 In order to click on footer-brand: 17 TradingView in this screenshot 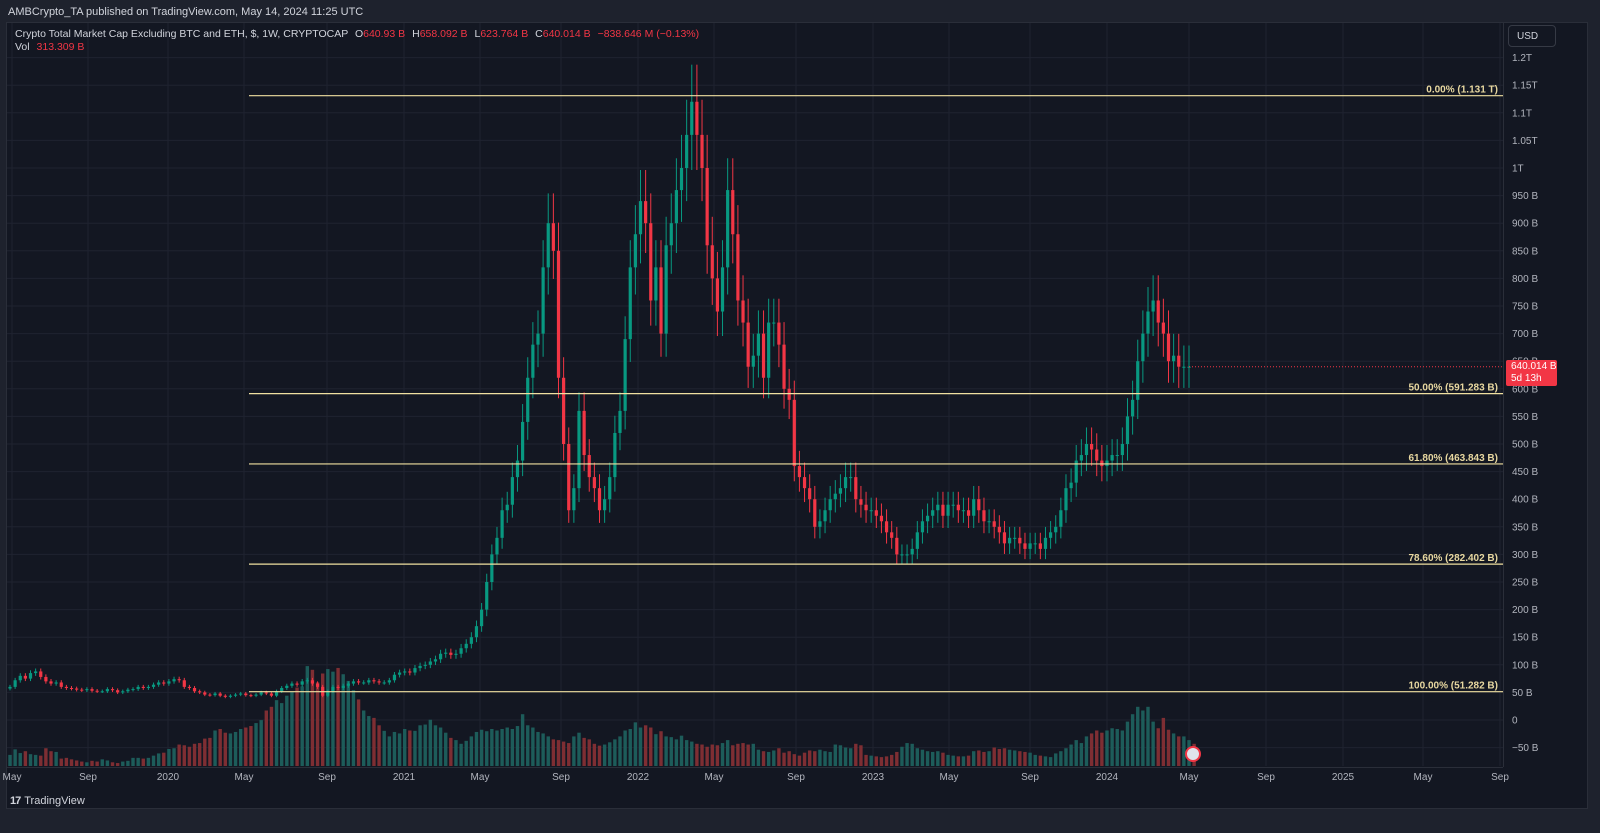, I will do `click(47, 801)`.